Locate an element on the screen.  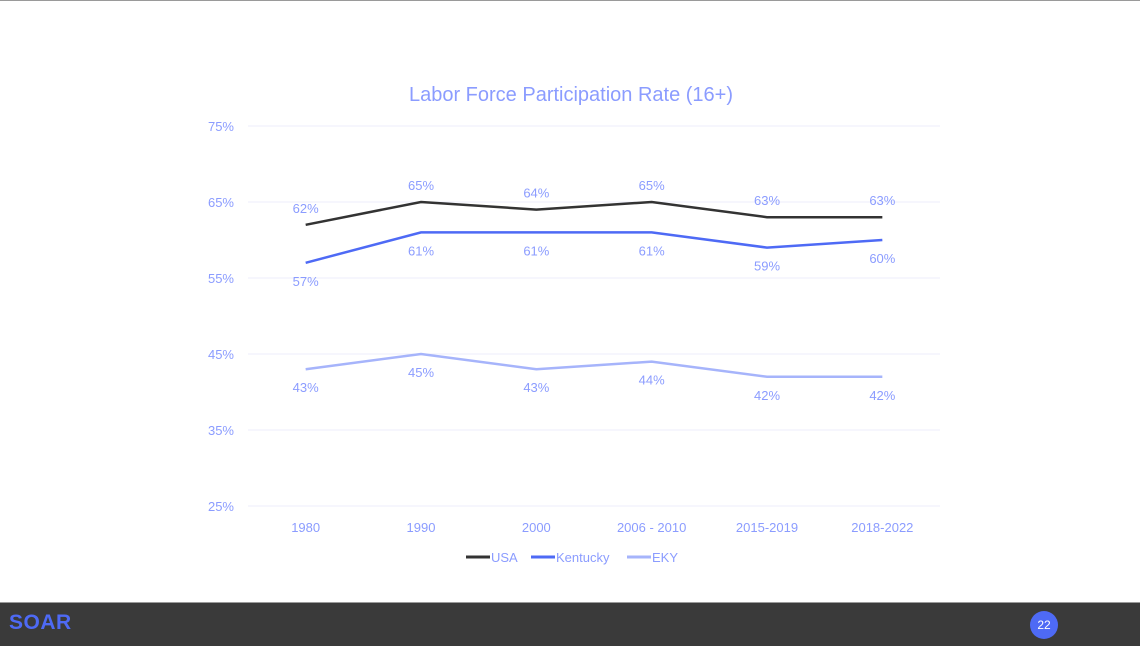
y-tick-label: 45% is located at coordinates (221, 354).